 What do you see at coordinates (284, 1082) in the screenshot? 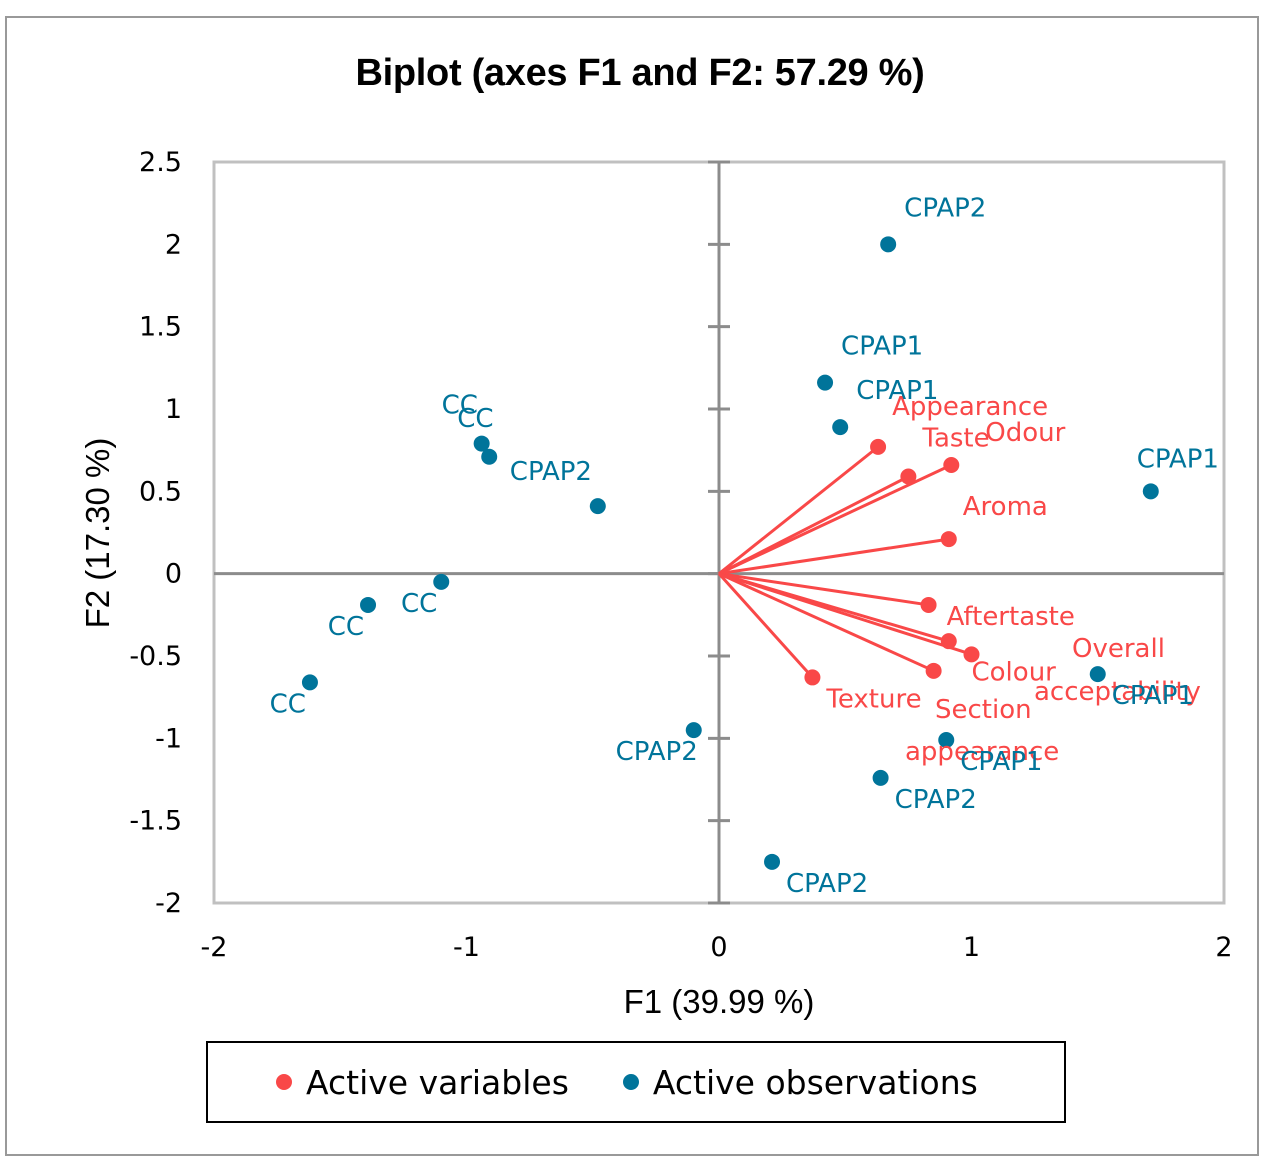
I see `legend-marker-variables` at bounding box center [284, 1082].